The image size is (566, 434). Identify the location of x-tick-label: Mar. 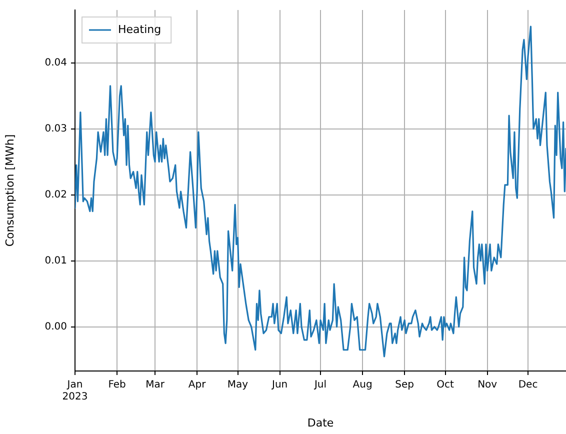
(156, 385).